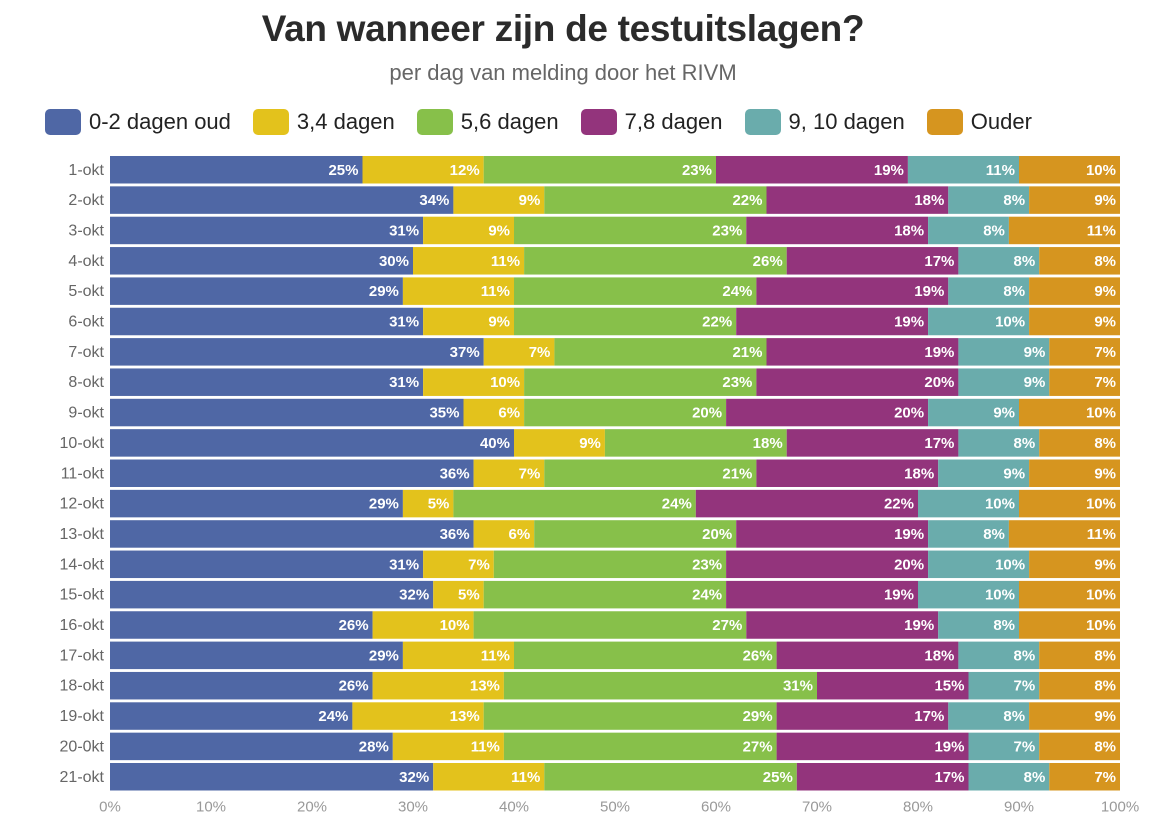  I want to click on x-tick-label: 80%, so click(918, 806).